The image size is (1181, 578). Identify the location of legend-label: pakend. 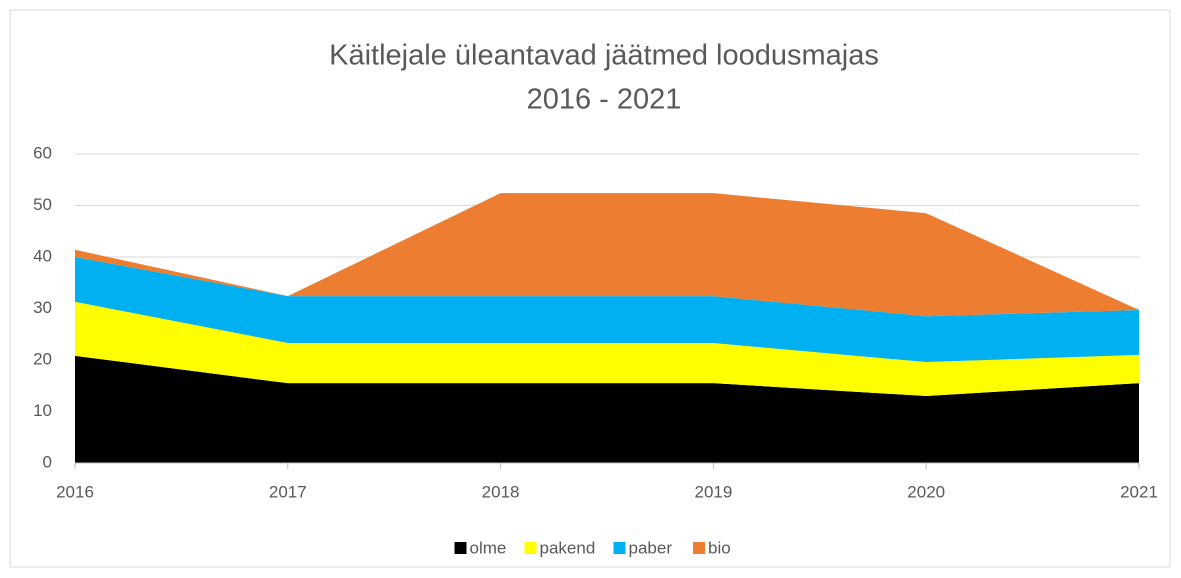
(568, 547).